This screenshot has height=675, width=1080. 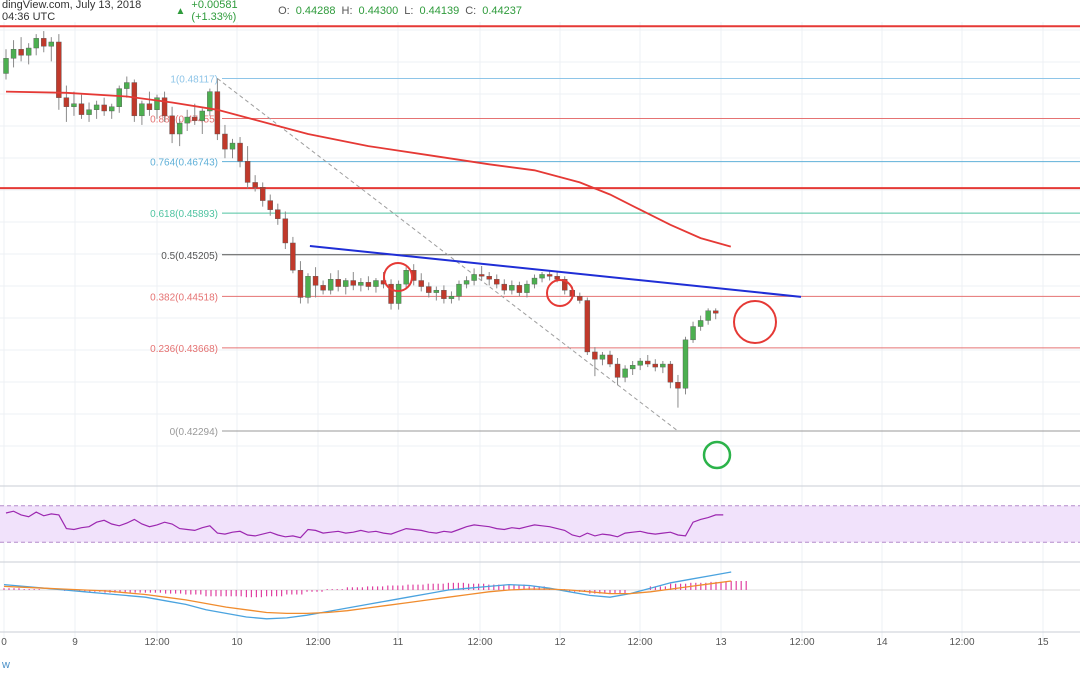 I want to click on x-tick-4: 12:00, so click(x=317, y=642).